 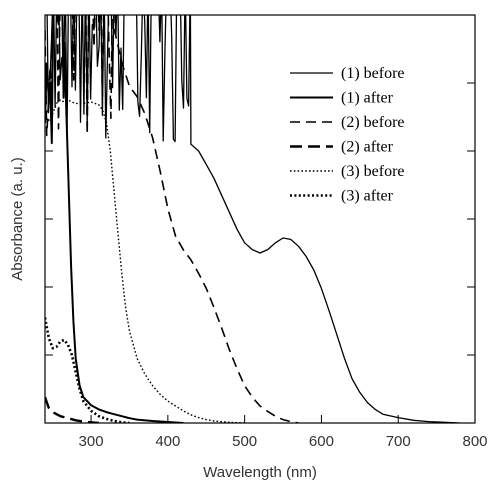 I want to click on legend-label: (2) after, so click(x=367, y=147).